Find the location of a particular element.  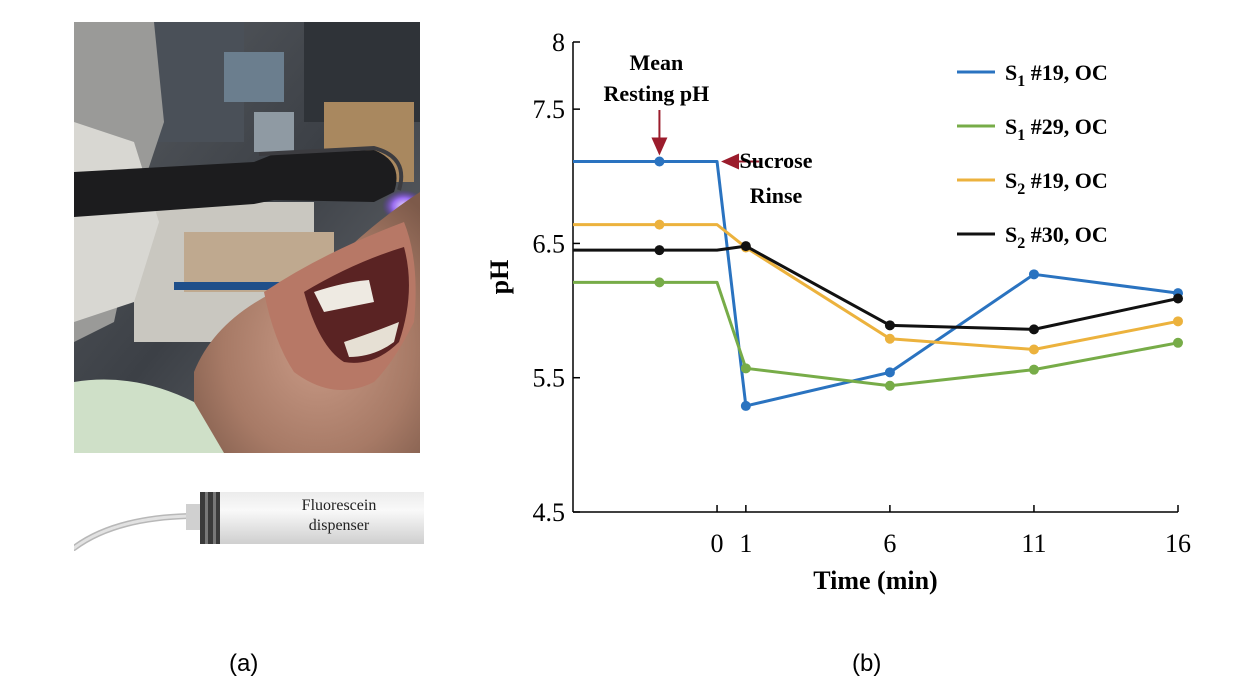

syringe-illustration is located at coordinates (247, 521).